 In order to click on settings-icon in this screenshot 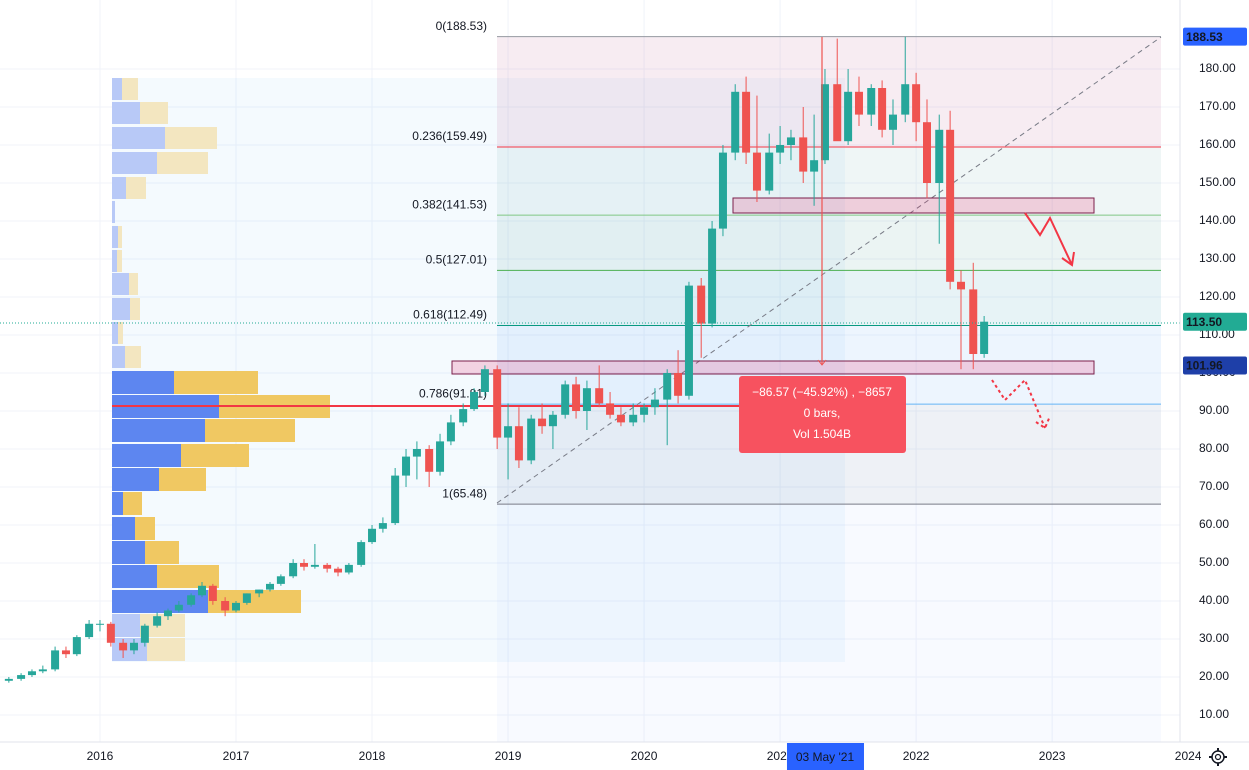, I will do `click(1218, 757)`.